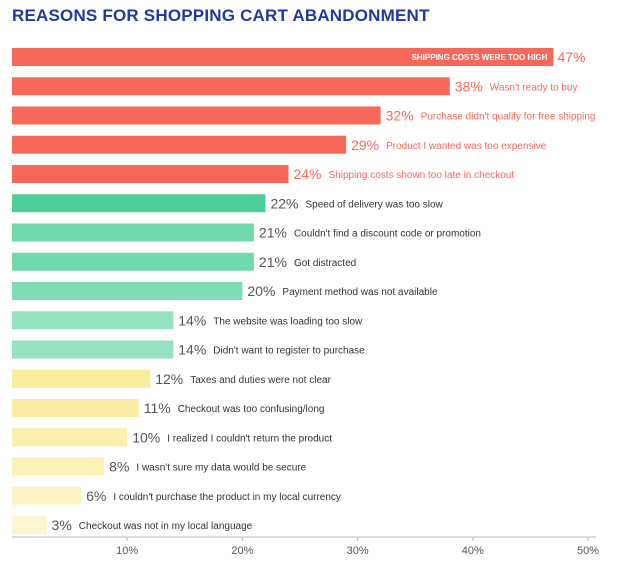 The width and height of the screenshot is (640, 579). What do you see at coordinates (169, 379) in the screenshot?
I see `value-label: 12%` at bounding box center [169, 379].